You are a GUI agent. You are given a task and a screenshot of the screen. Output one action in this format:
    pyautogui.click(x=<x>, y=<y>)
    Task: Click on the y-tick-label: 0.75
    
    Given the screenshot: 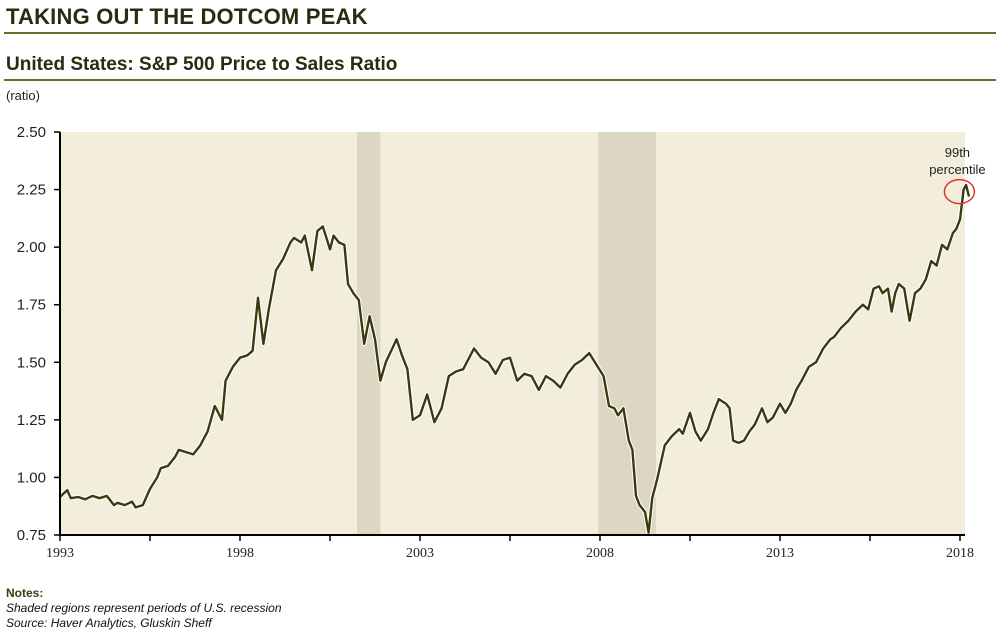 What is the action you would take?
    pyautogui.click(x=31, y=535)
    